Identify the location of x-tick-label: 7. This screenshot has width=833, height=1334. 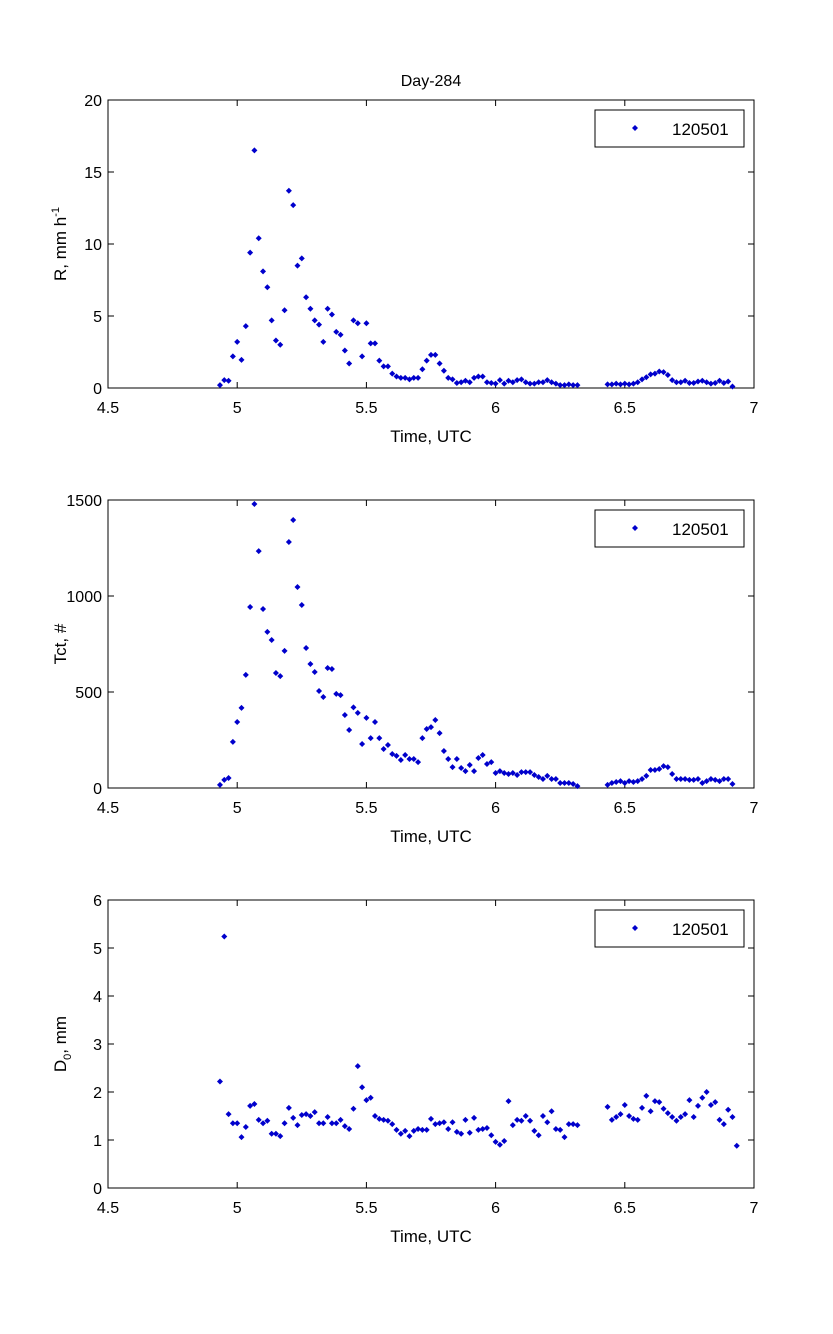
(754, 1208).